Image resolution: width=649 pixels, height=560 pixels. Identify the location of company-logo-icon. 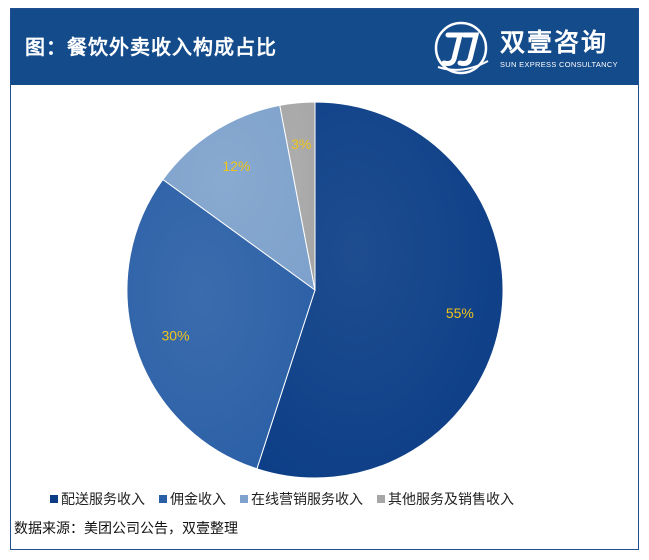
(461, 48).